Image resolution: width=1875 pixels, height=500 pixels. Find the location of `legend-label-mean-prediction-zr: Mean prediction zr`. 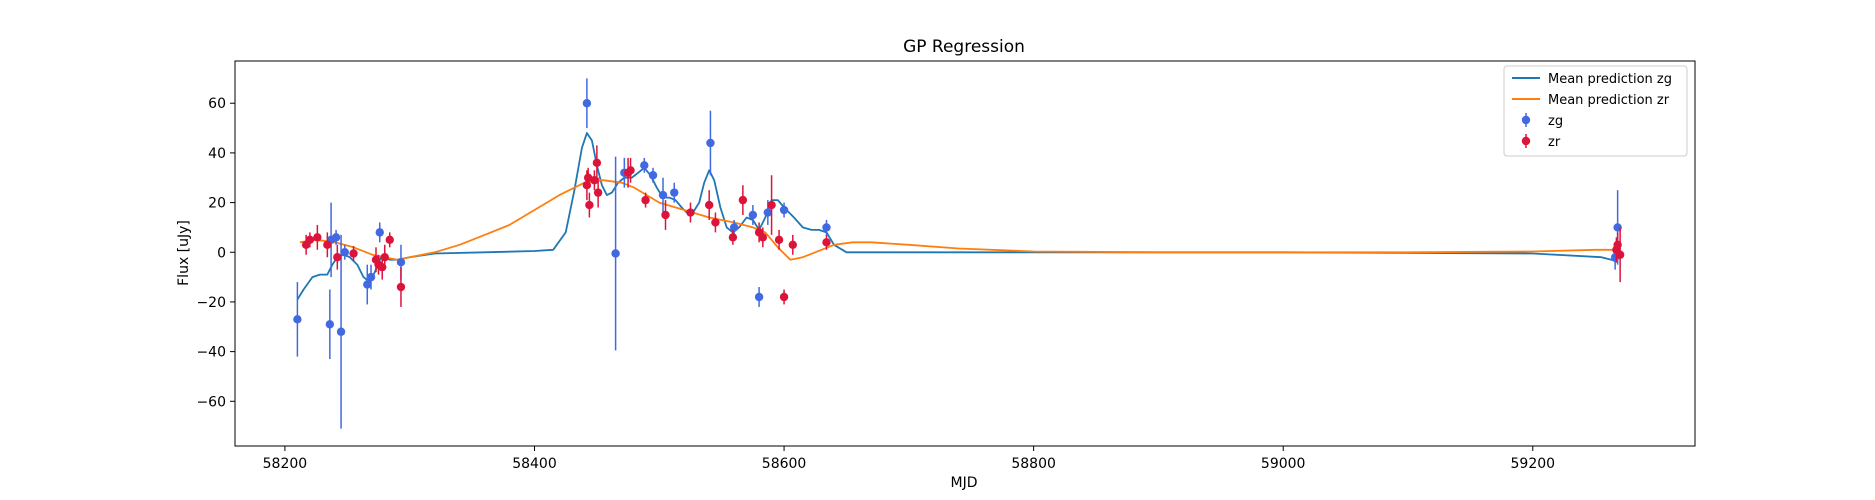

legend-label-mean-prediction-zr: Mean prediction zr is located at coordinates (1609, 100).